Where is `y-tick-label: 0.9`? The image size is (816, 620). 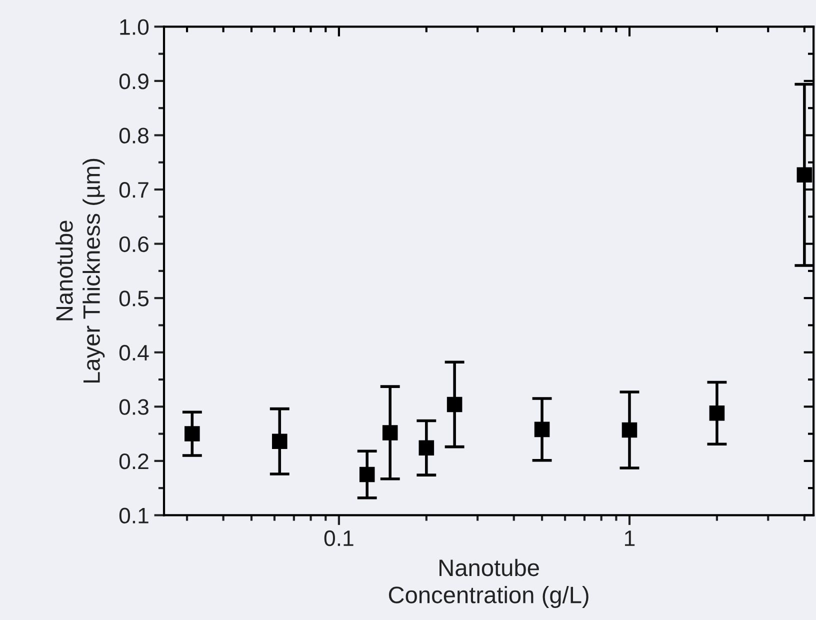 y-tick-label: 0.9 is located at coordinates (133, 81).